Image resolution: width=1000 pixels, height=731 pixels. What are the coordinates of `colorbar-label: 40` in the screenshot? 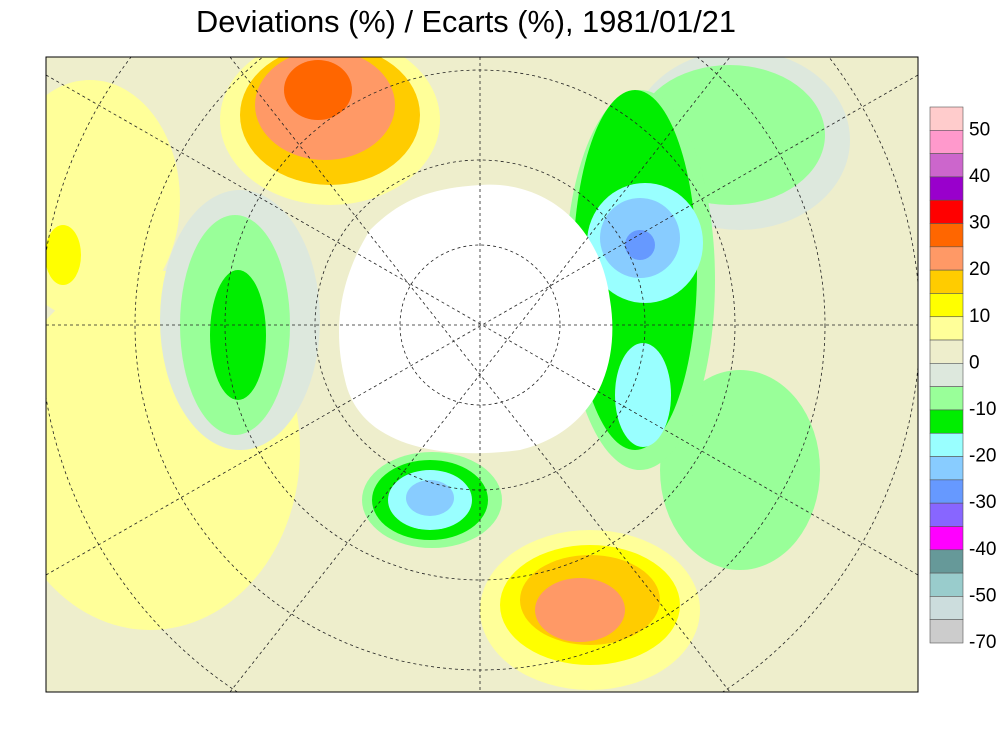 It's located at (979, 176).